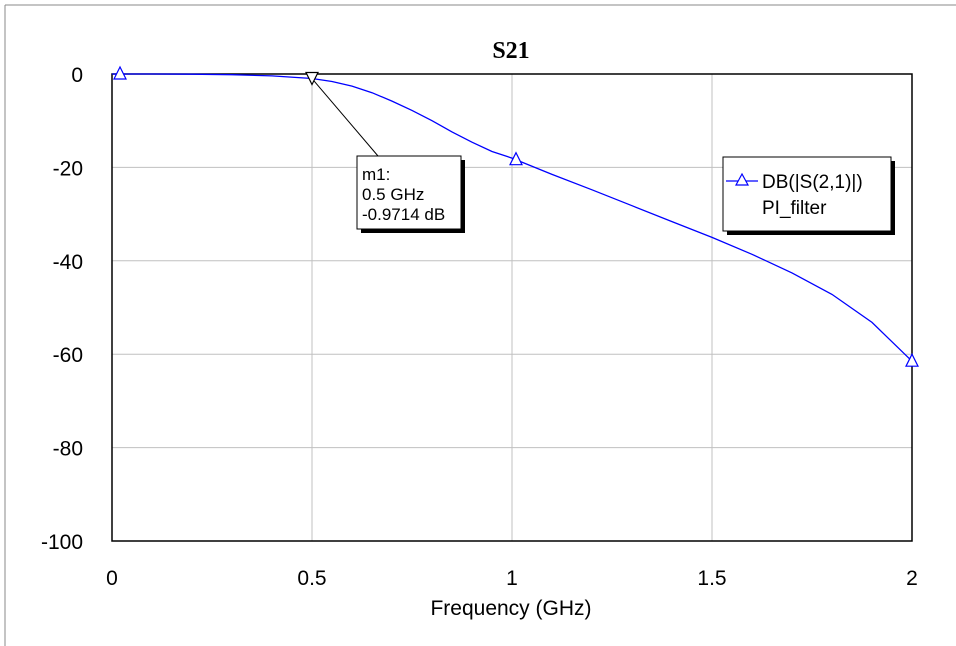 This screenshot has height=646, width=956. Describe the element at coordinates (812, 182) in the screenshot. I see `legend-series-name: DB(|S(2,1)|)` at that location.